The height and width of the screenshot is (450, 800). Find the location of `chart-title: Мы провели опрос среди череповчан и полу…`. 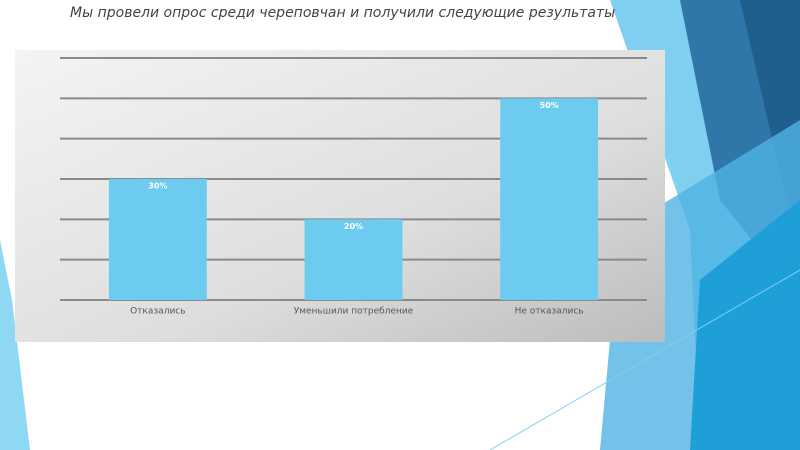

chart-title: Мы провели опрос среди череповчан и полу… is located at coordinates (342, 13).